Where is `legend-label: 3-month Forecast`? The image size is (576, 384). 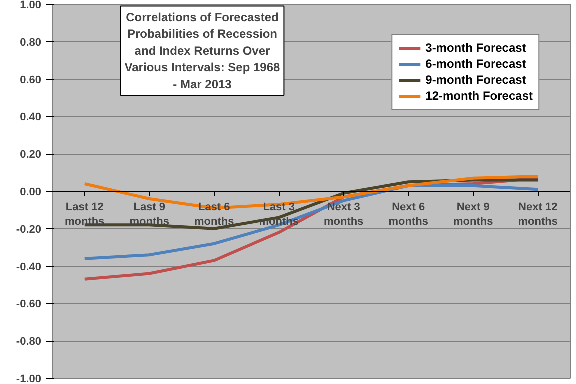
legend-label: 3-month Forecast is located at coordinates (476, 48).